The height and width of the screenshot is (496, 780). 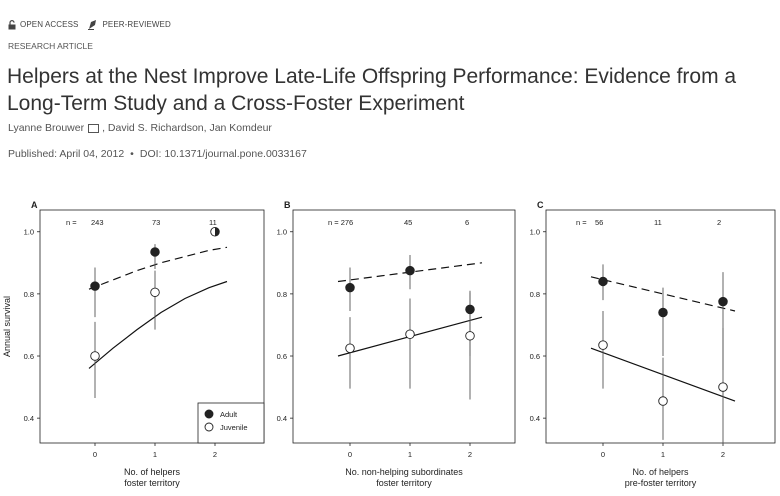 I want to click on doi-link: DOI: 10.1371/journal.pone.0033167, so click(x=223, y=154).